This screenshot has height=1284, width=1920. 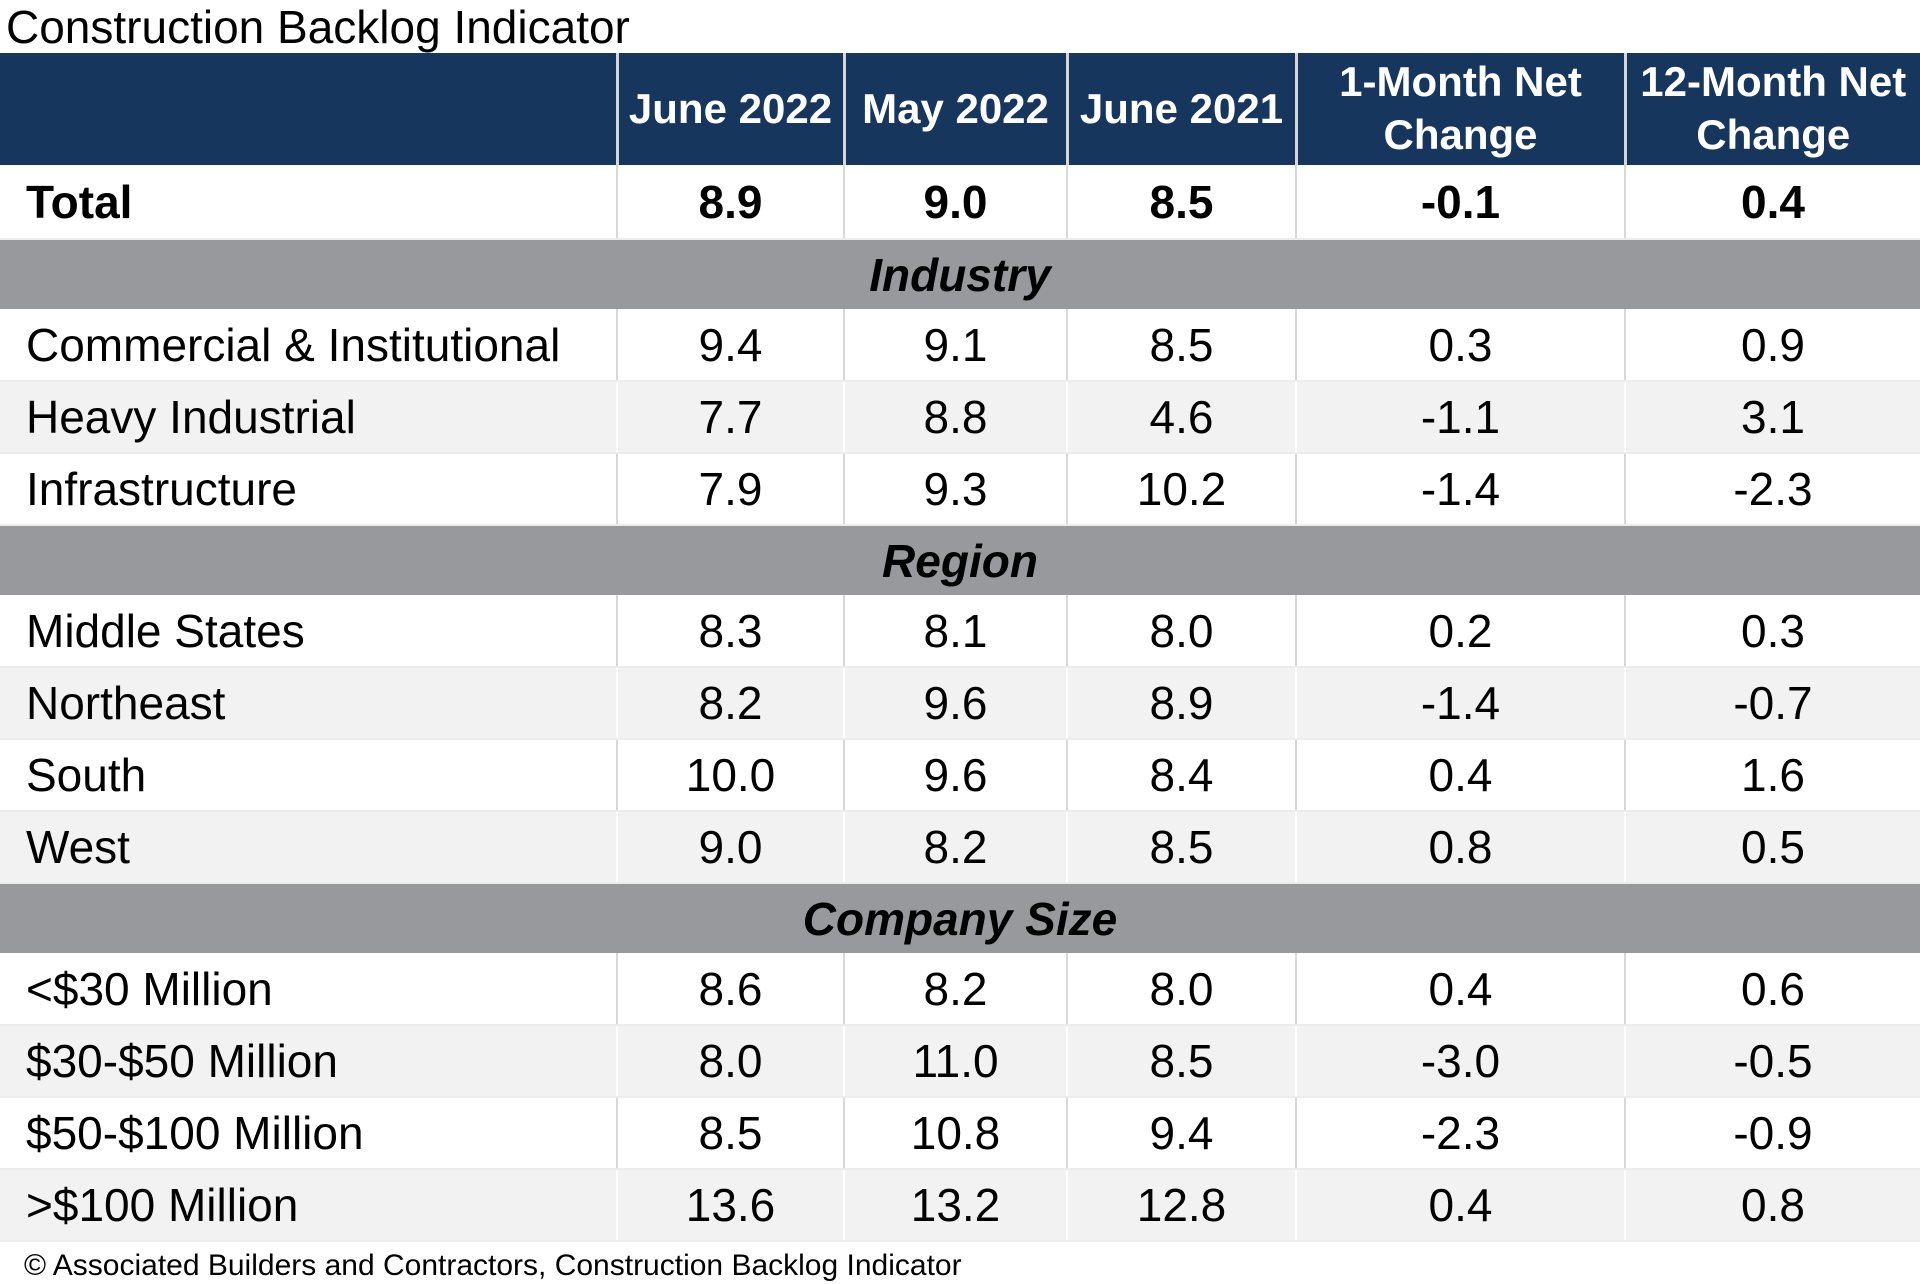 I want to click on section-header-region: Region, so click(x=960, y=560).